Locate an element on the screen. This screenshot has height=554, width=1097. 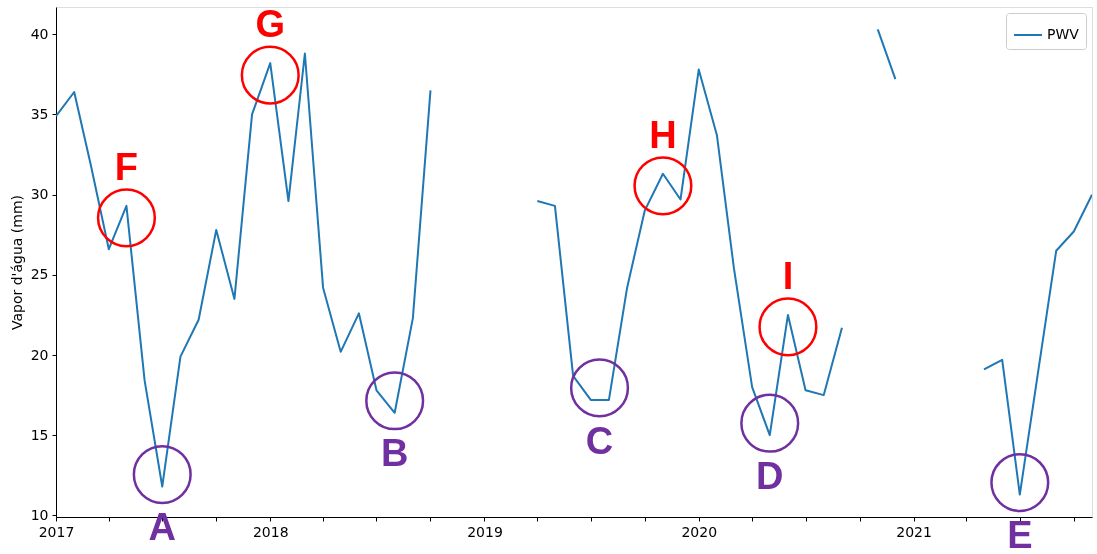
x-tick-label: 2018 is located at coordinates (270, 531).